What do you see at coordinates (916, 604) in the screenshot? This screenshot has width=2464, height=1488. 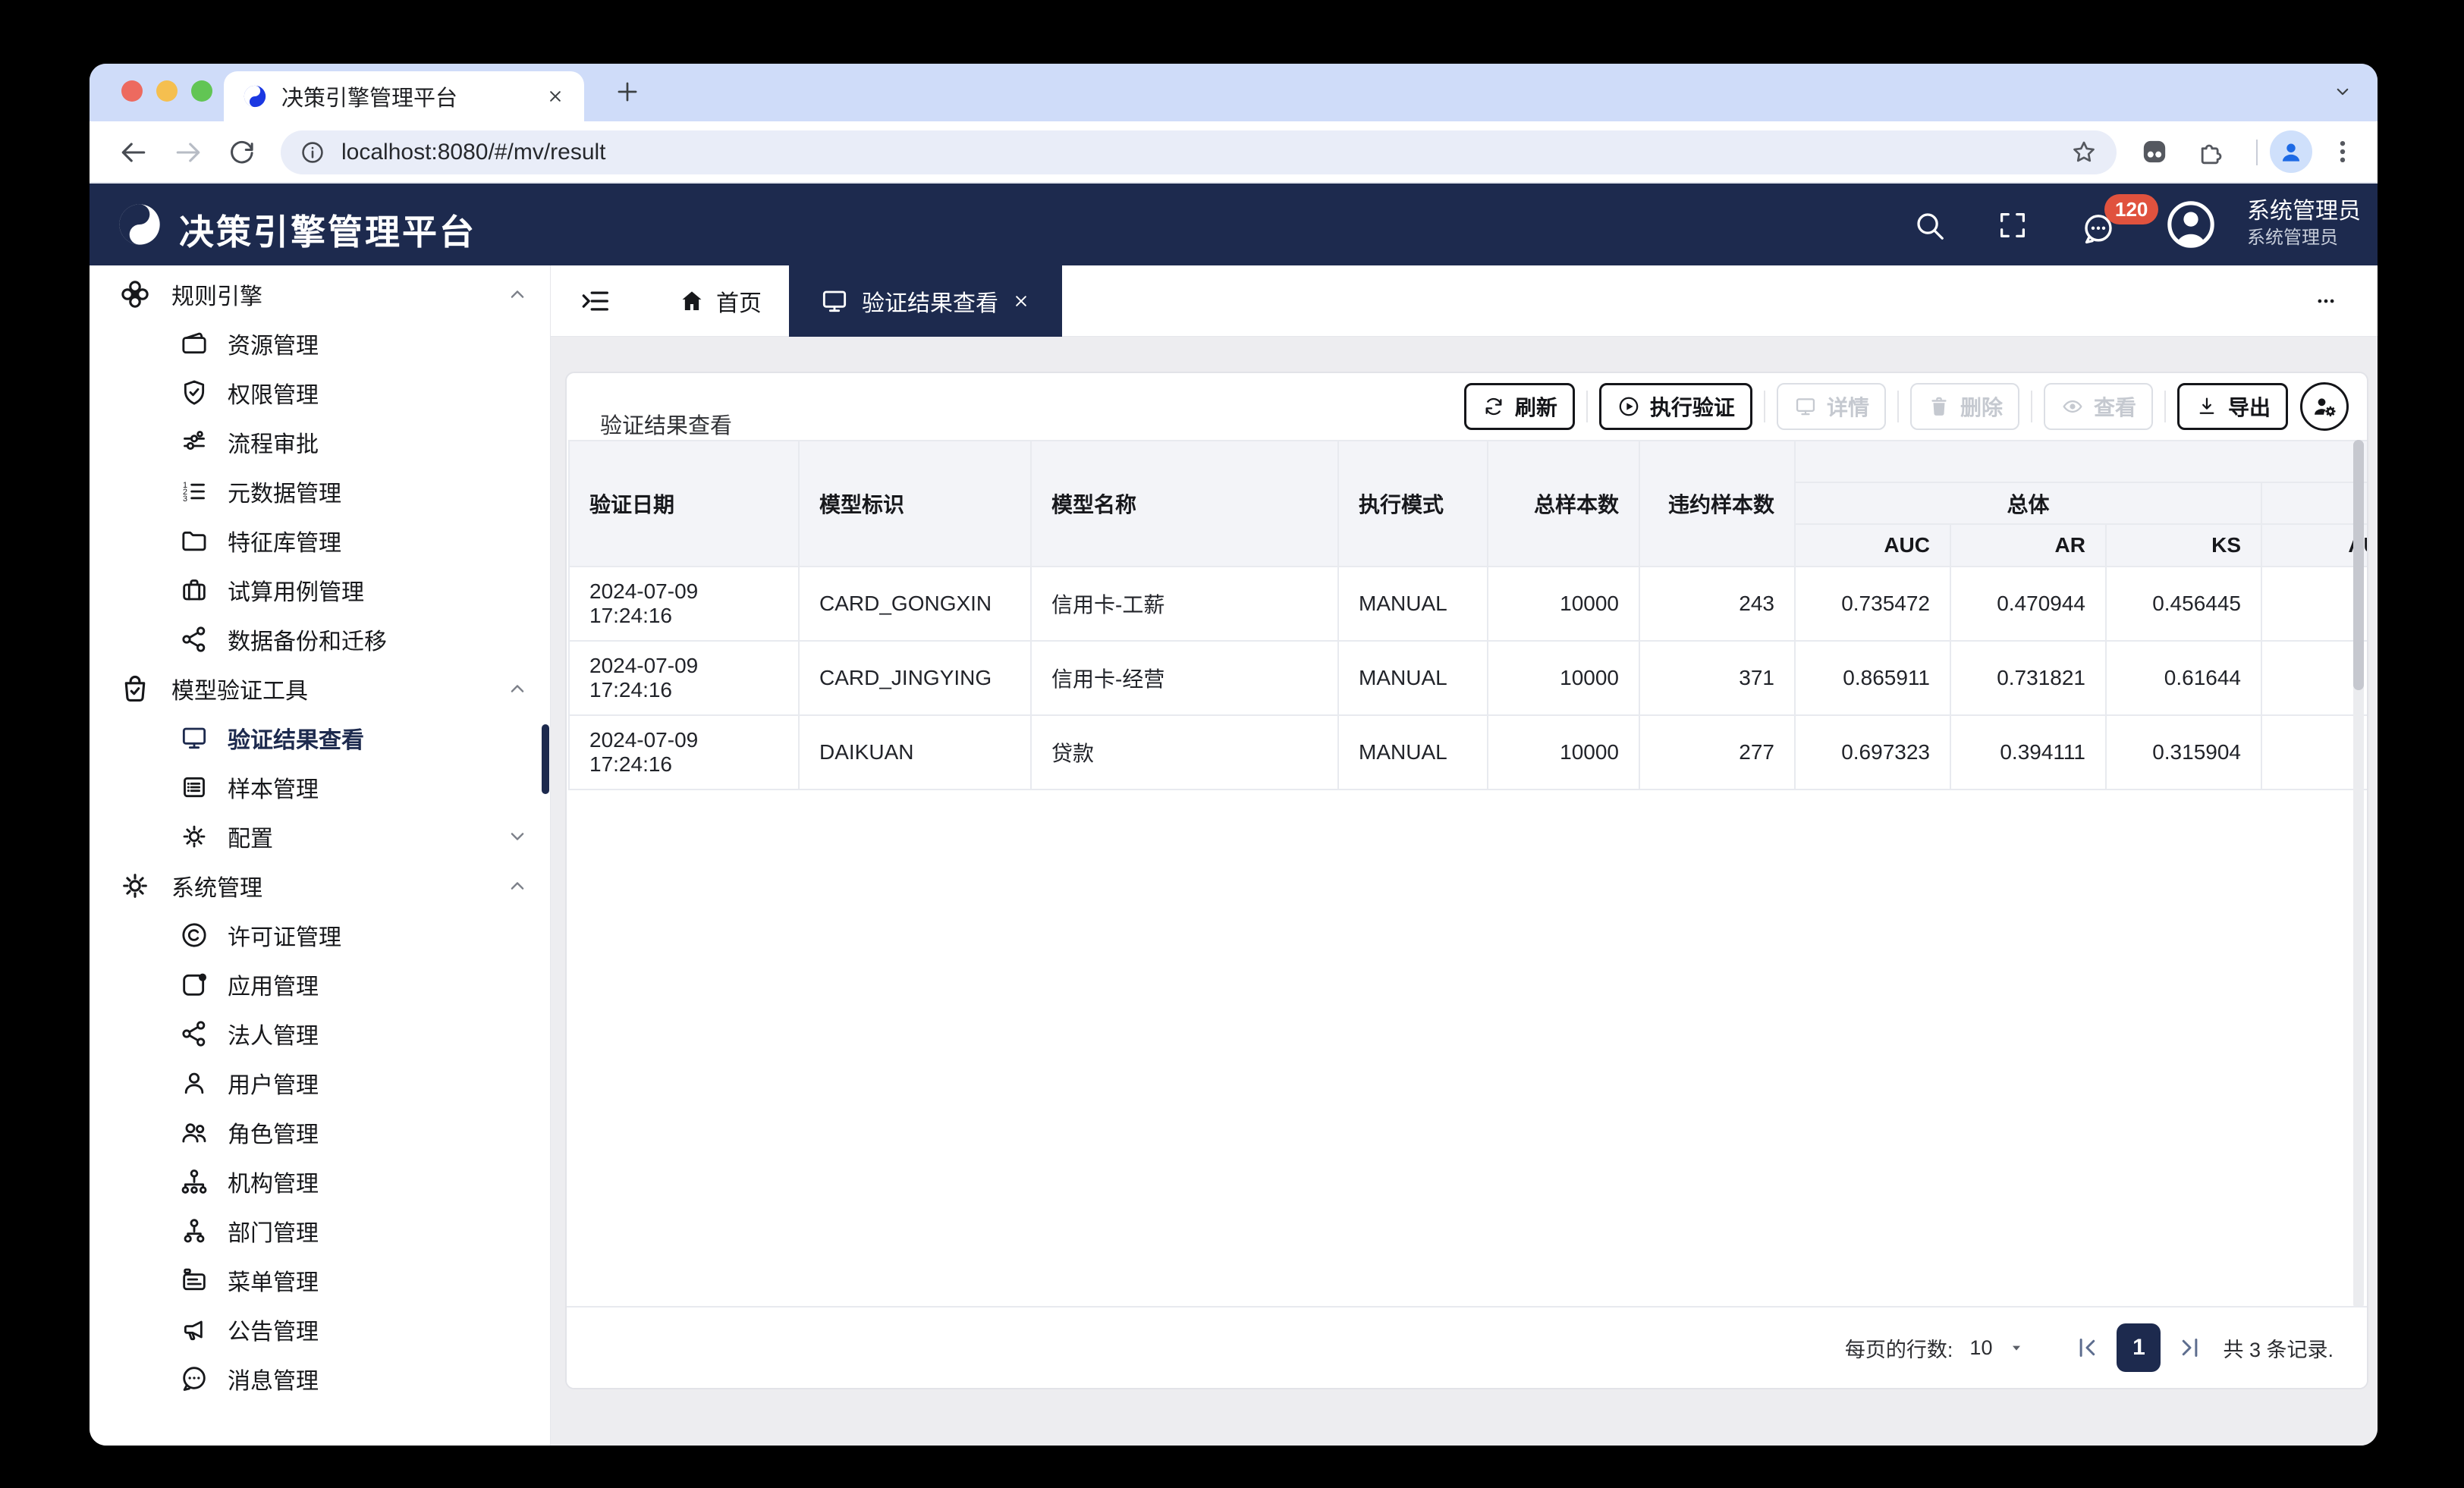 I see `cell-model-id: CARD_GONGXIN` at bounding box center [916, 604].